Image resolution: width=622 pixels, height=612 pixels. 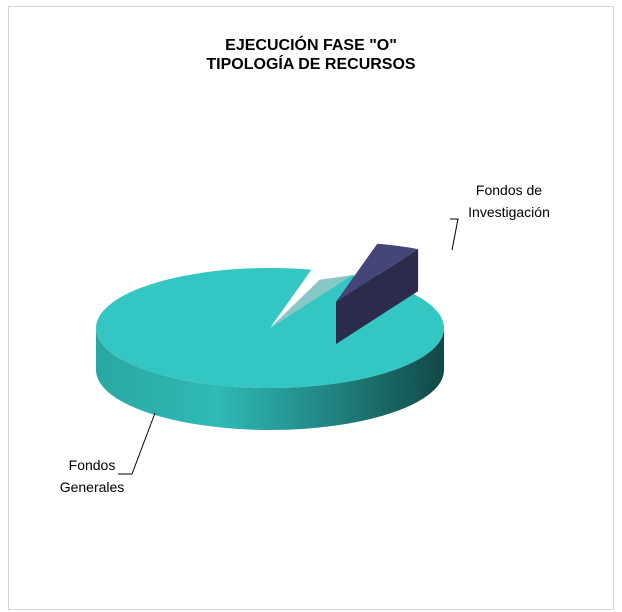 I want to click on pie-side-generales, so click(x=270, y=379).